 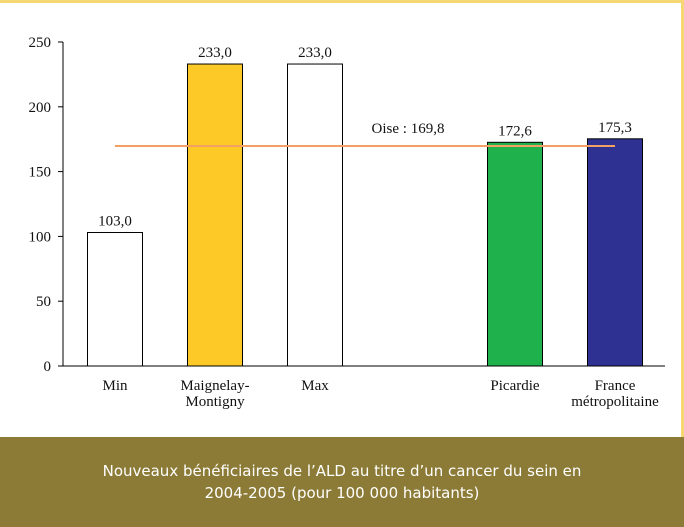 I want to click on y-tick-label: 250, so click(x=40, y=43).